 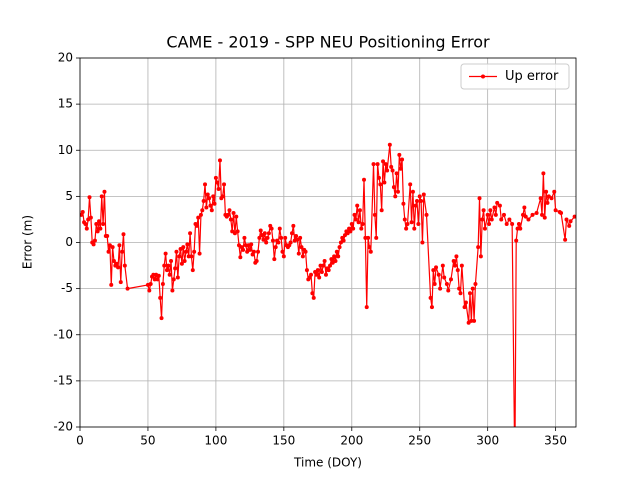 I want to click on y-tick-label: 15, so click(x=65, y=104).